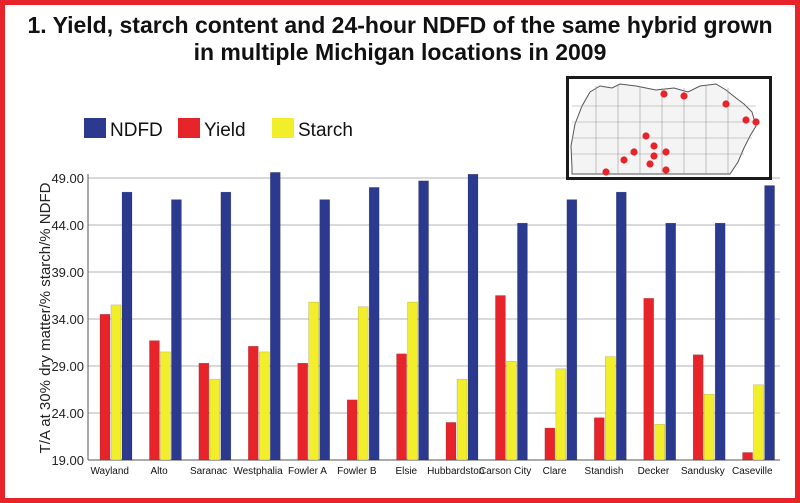 This screenshot has height=503, width=800. Describe the element at coordinates (670, 341) in the screenshot. I see `bar-ndfd-decker` at that location.